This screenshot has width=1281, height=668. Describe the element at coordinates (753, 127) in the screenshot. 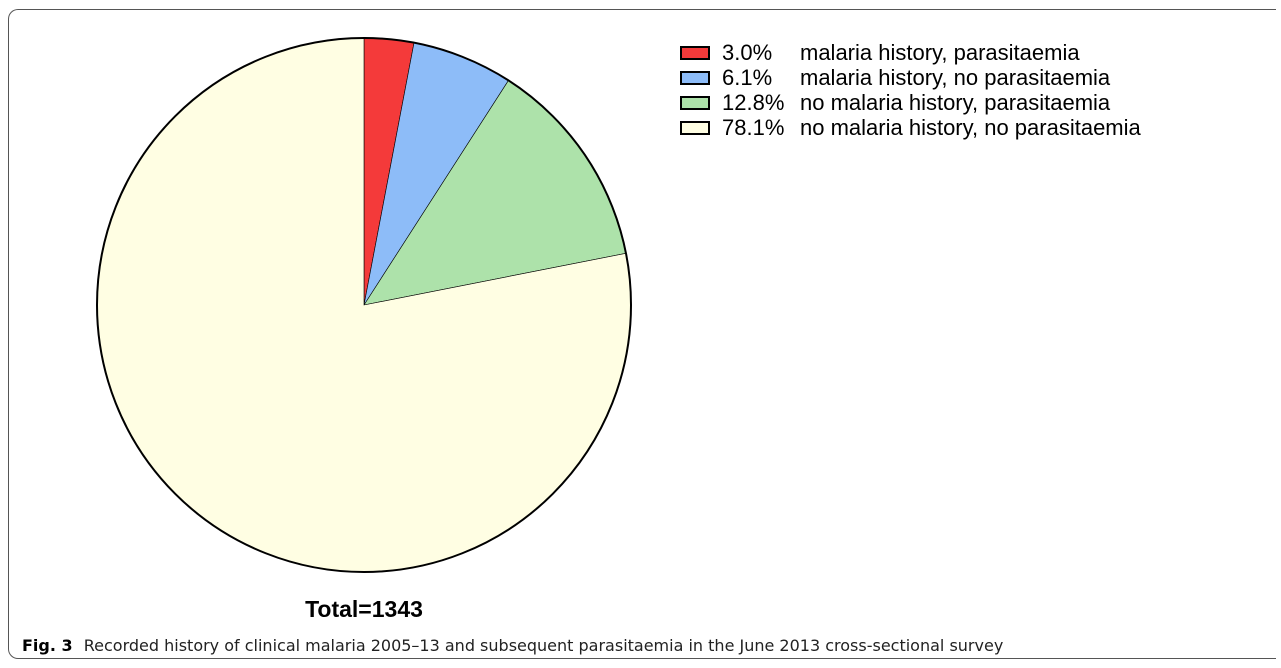

I see `legend-percent: 78.1%` at that location.